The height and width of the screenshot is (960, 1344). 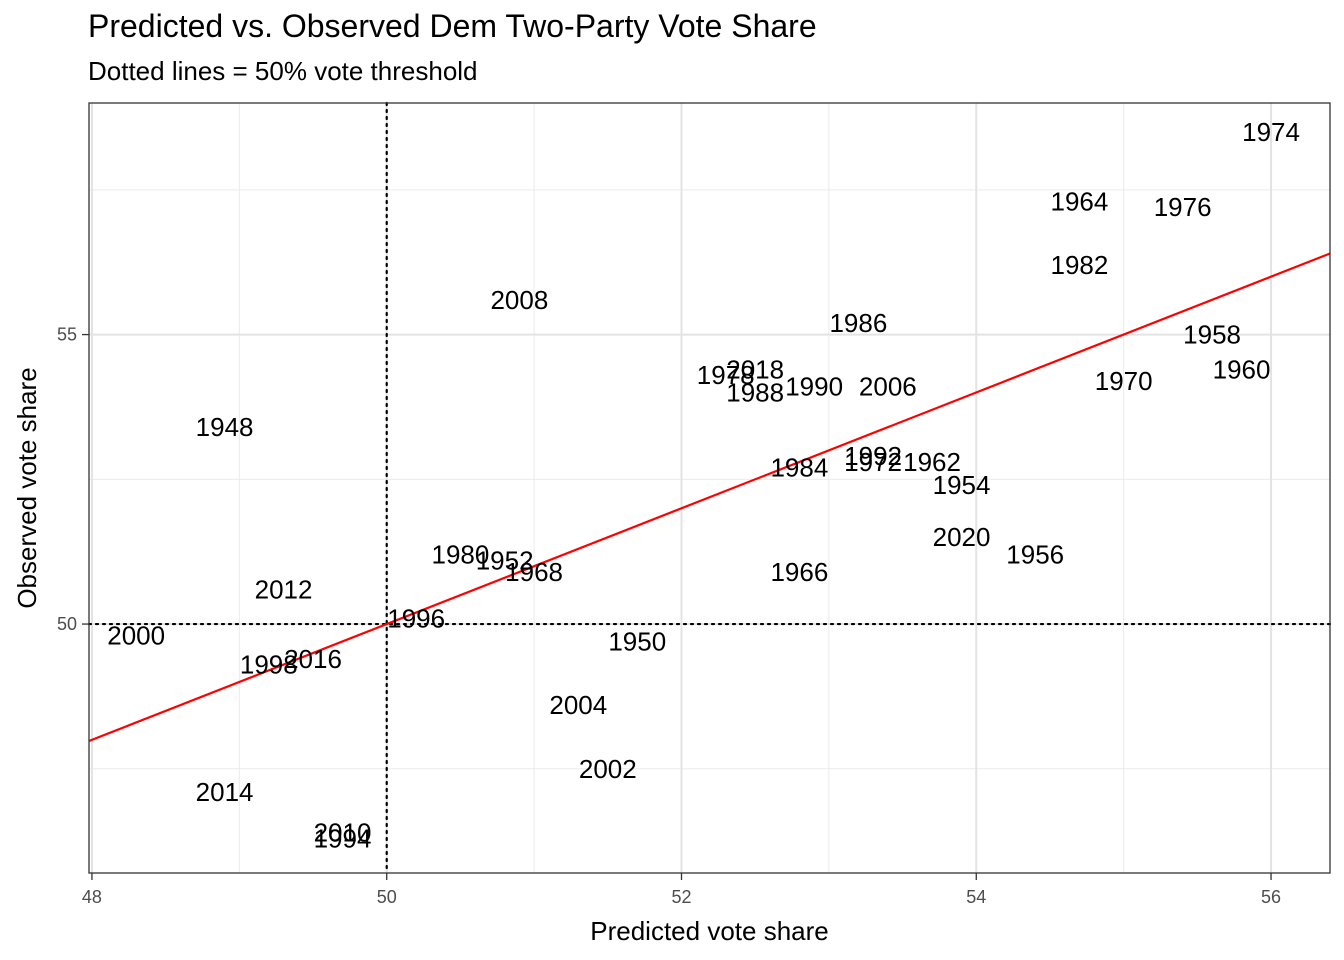 I want to click on point-label-1986: 1986, so click(x=858, y=323).